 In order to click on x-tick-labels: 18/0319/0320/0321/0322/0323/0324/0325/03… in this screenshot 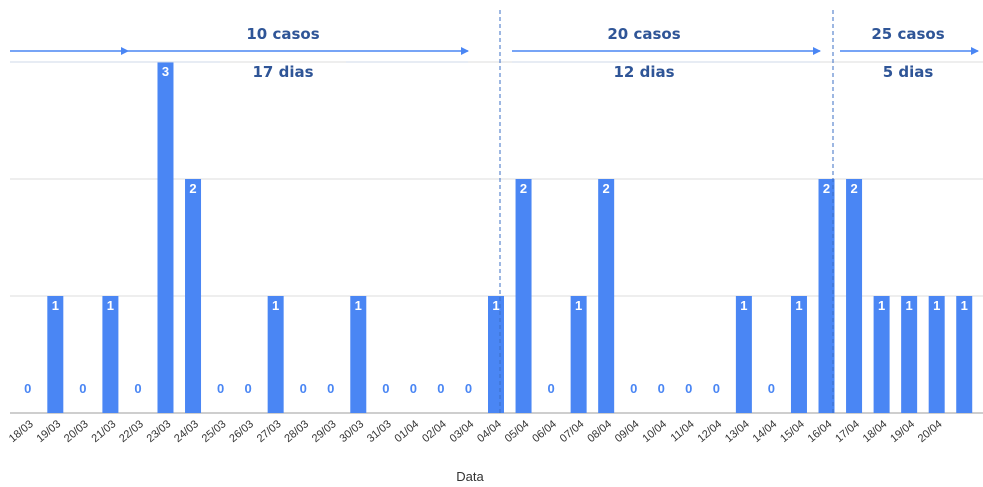, I will do `click(476, 431)`.